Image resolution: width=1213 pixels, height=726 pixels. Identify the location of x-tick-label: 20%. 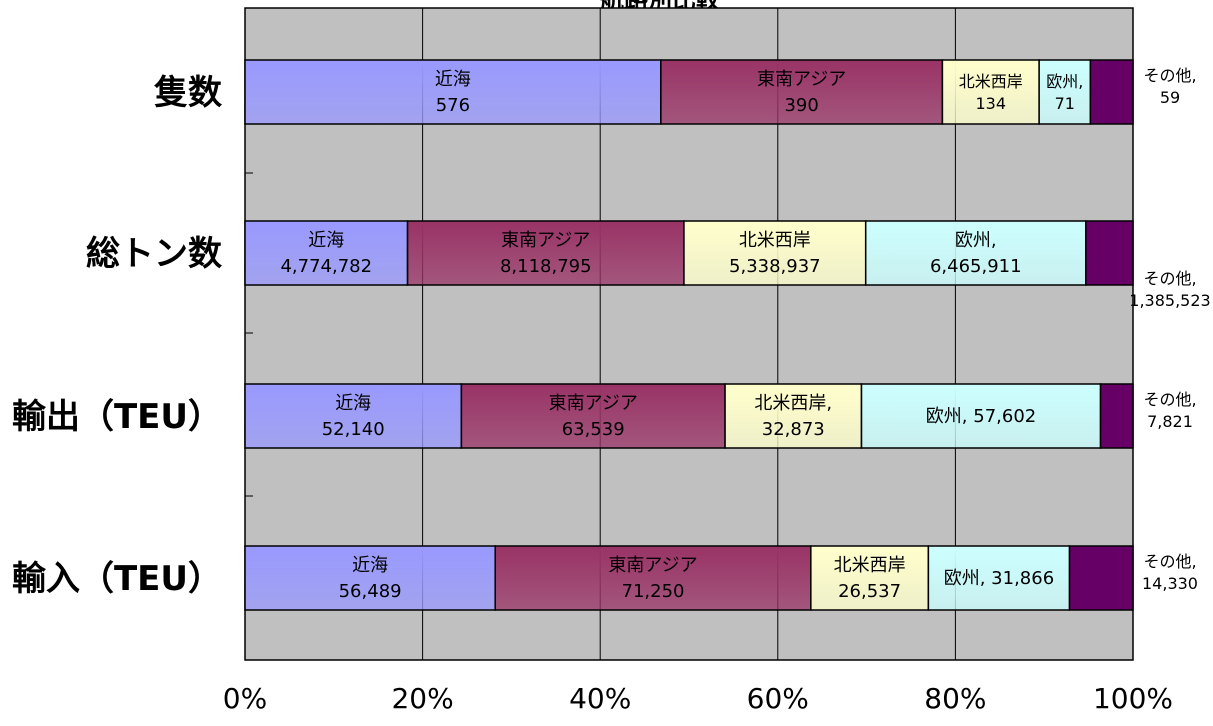
(422, 698).